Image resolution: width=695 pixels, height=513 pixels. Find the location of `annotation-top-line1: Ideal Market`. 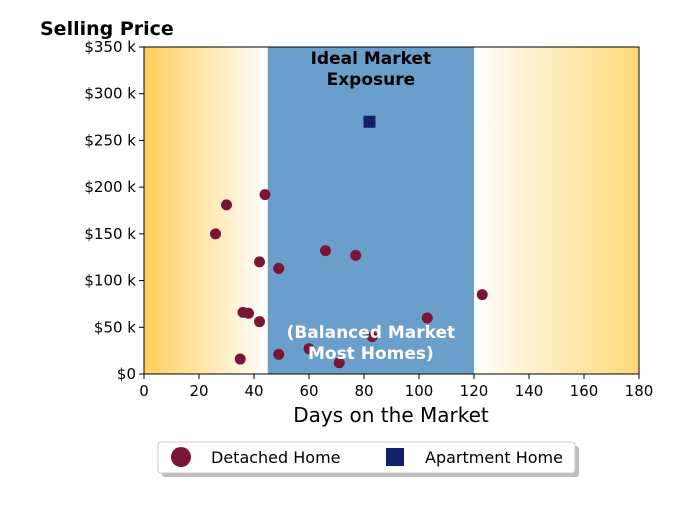

annotation-top-line1: Ideal Market is located at coordinates (371, 59).